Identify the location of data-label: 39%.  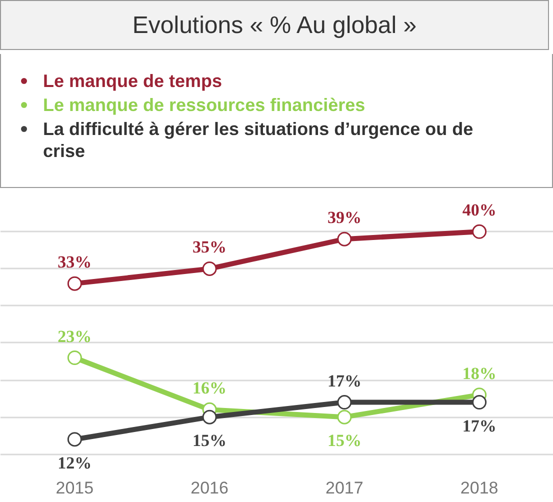
(344, 218).